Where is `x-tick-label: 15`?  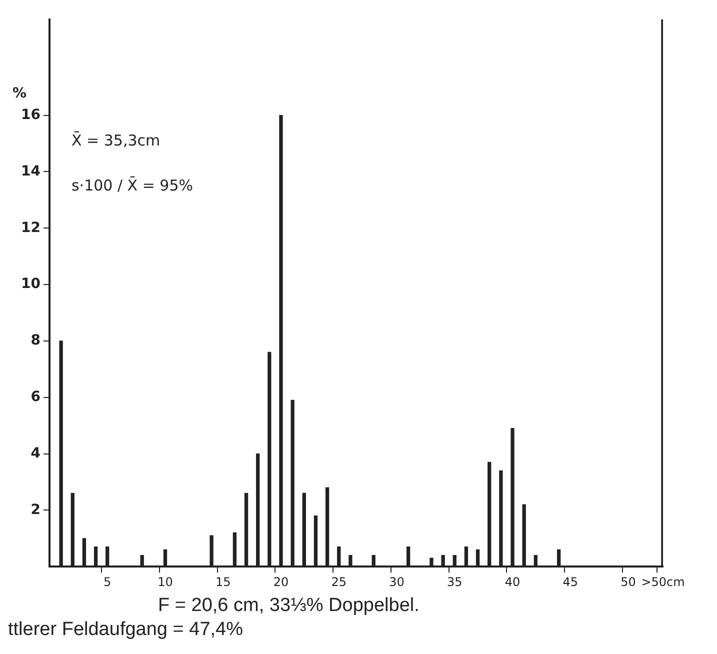 x-tick-label: 15 is located at coordinates (223, 581).